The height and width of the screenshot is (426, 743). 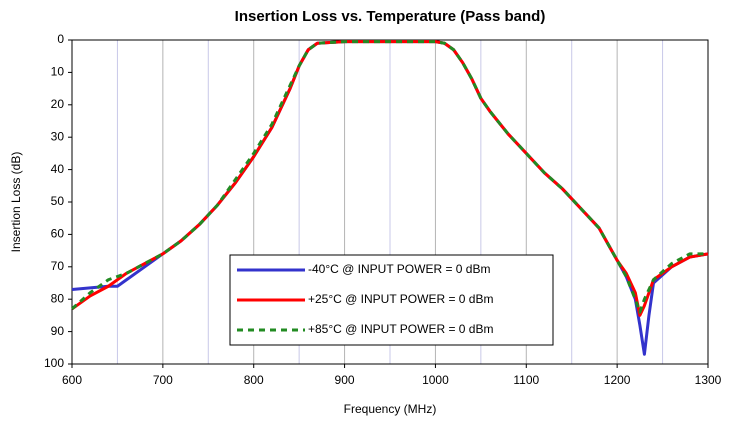 I want to click on x-axis-label: Frequency (MHz), so click(x=390, y=409).